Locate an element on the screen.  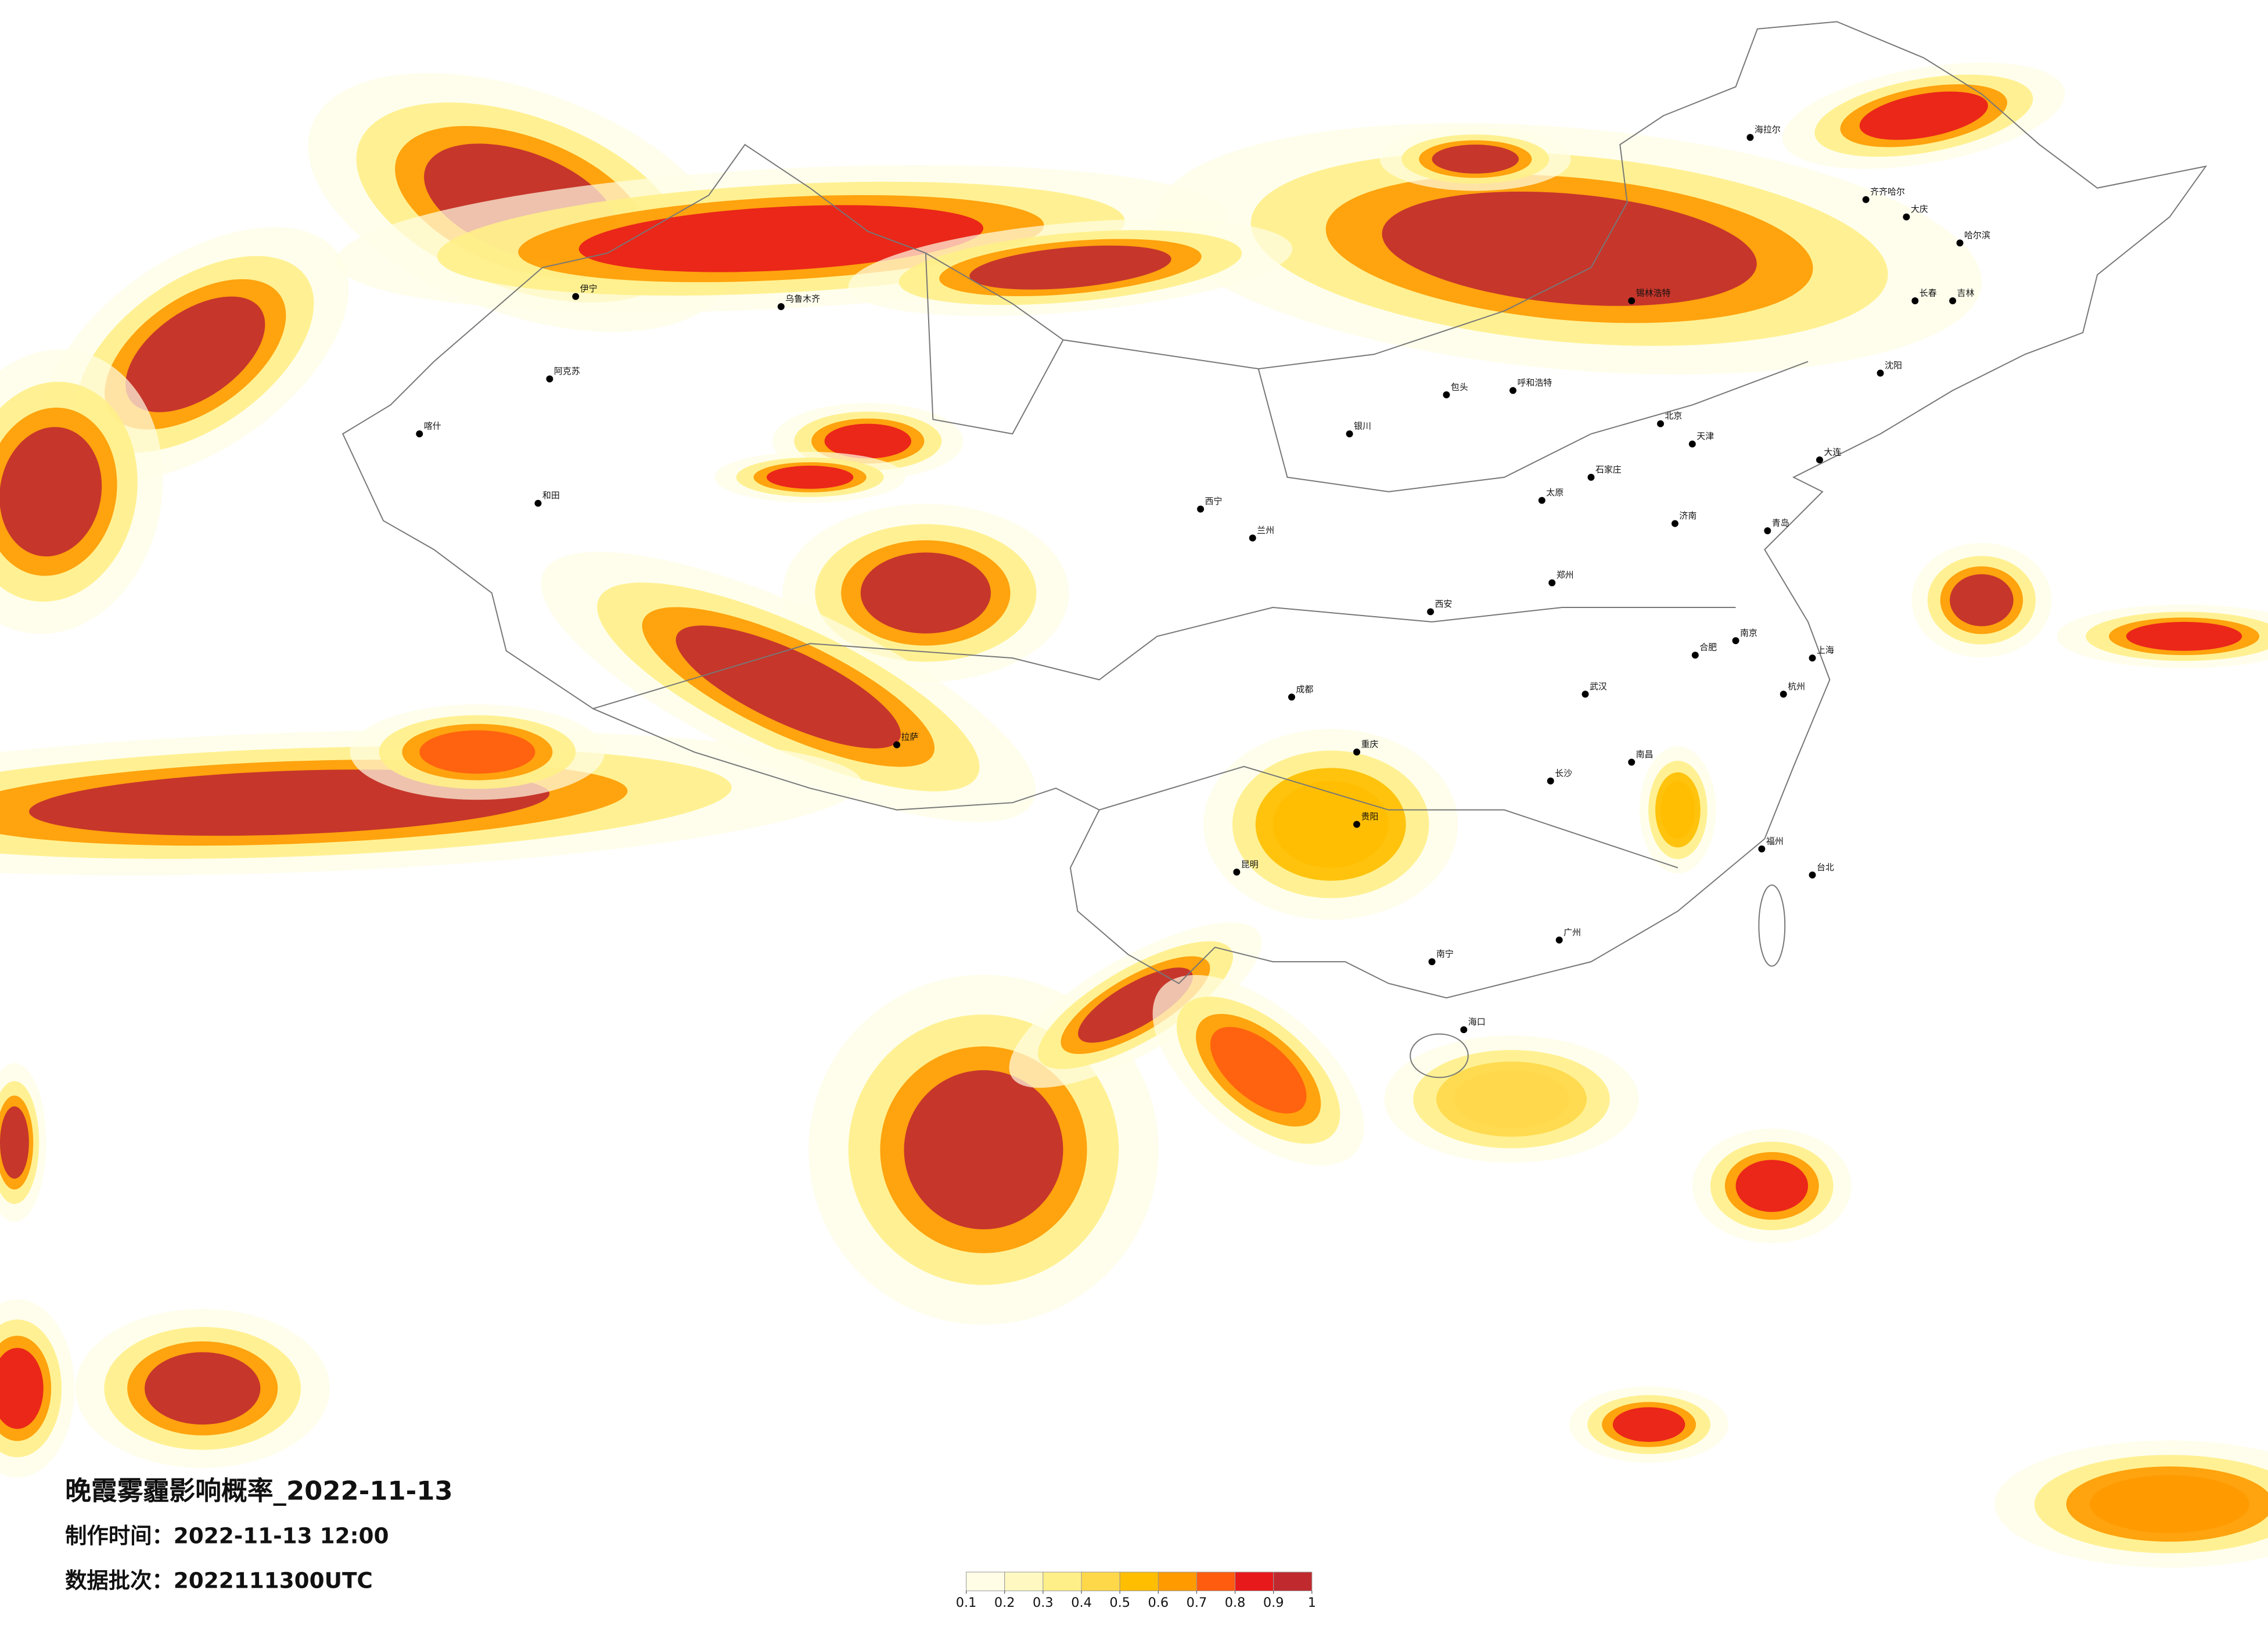
city-label: 杭州 is located at coordinates (1796, 686).